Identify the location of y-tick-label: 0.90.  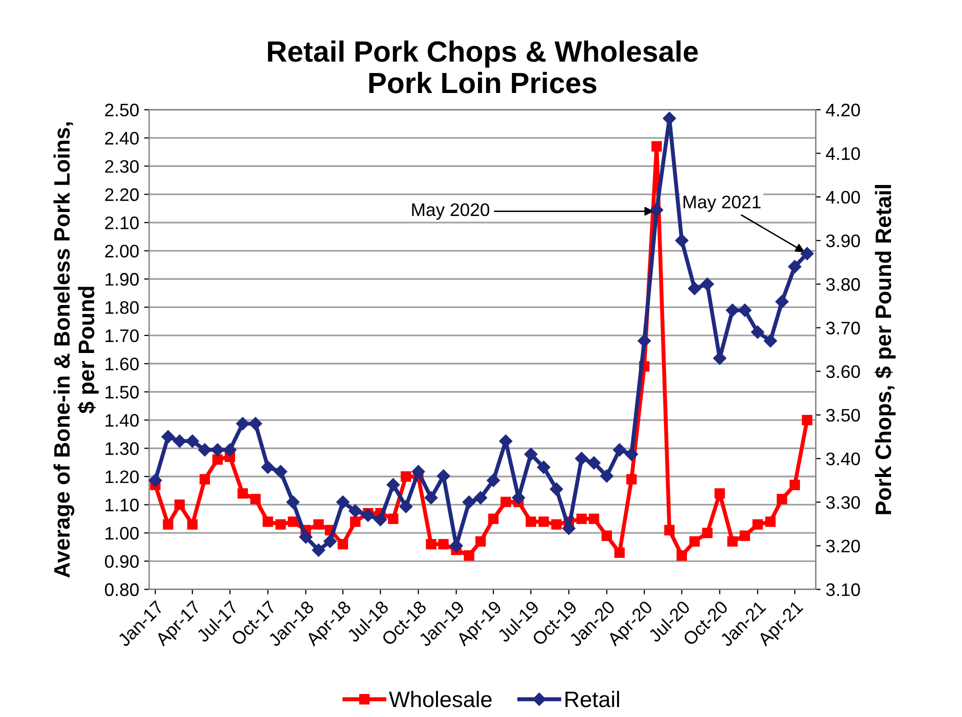
(121, 561).